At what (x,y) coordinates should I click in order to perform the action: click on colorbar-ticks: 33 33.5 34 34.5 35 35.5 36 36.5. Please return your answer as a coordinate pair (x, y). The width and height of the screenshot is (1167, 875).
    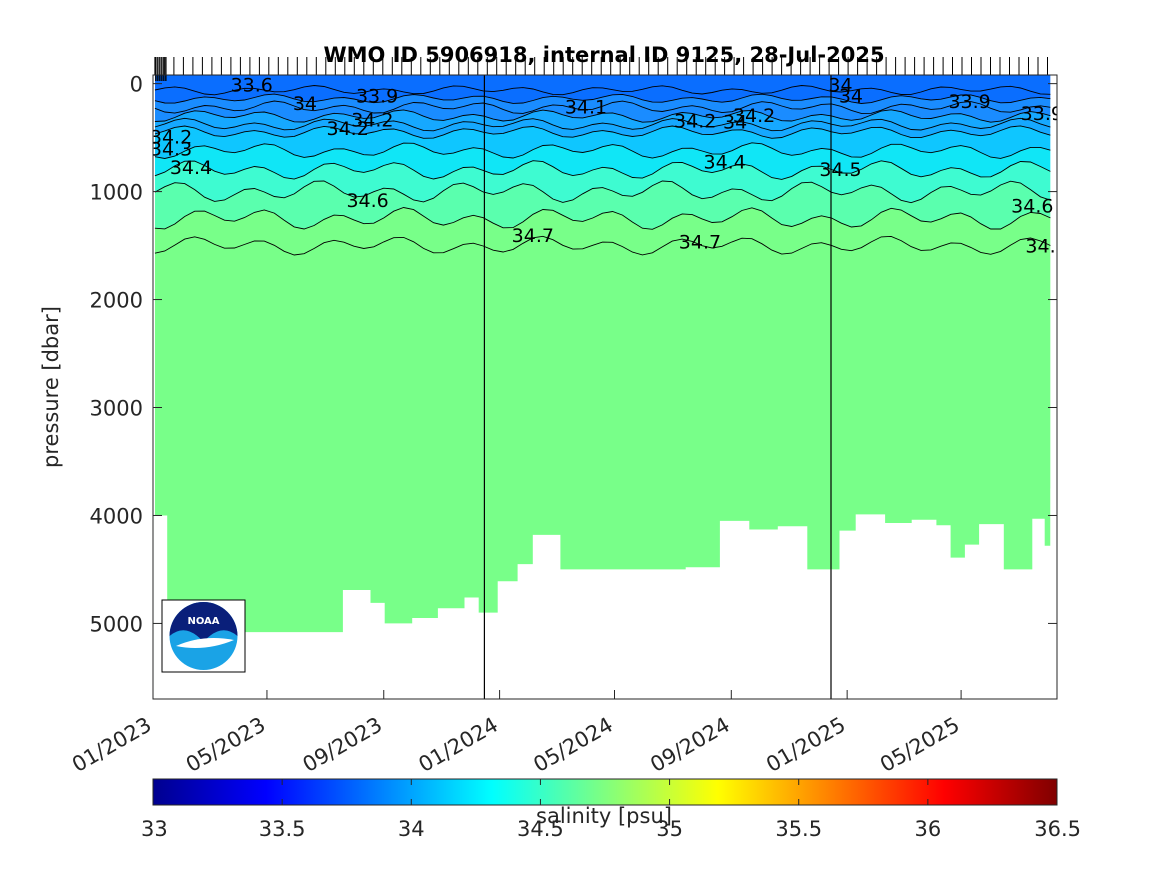
    Looking at the image, I should click on (611, 810).